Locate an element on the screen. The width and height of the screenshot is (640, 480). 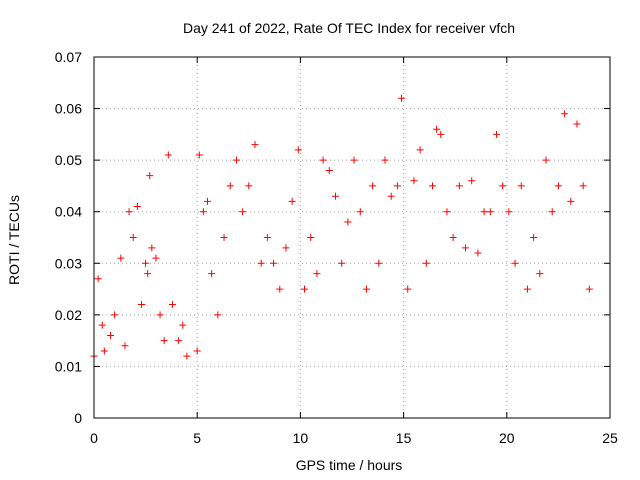
y-tick-label: 0.04 is located at coordinates (68, 212).